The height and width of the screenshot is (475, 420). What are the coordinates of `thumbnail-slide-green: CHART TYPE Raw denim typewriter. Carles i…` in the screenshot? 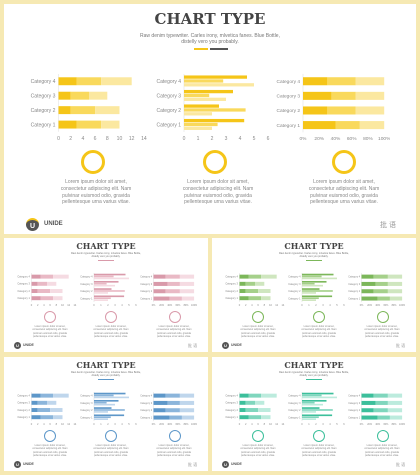 It's located at (314, 295).